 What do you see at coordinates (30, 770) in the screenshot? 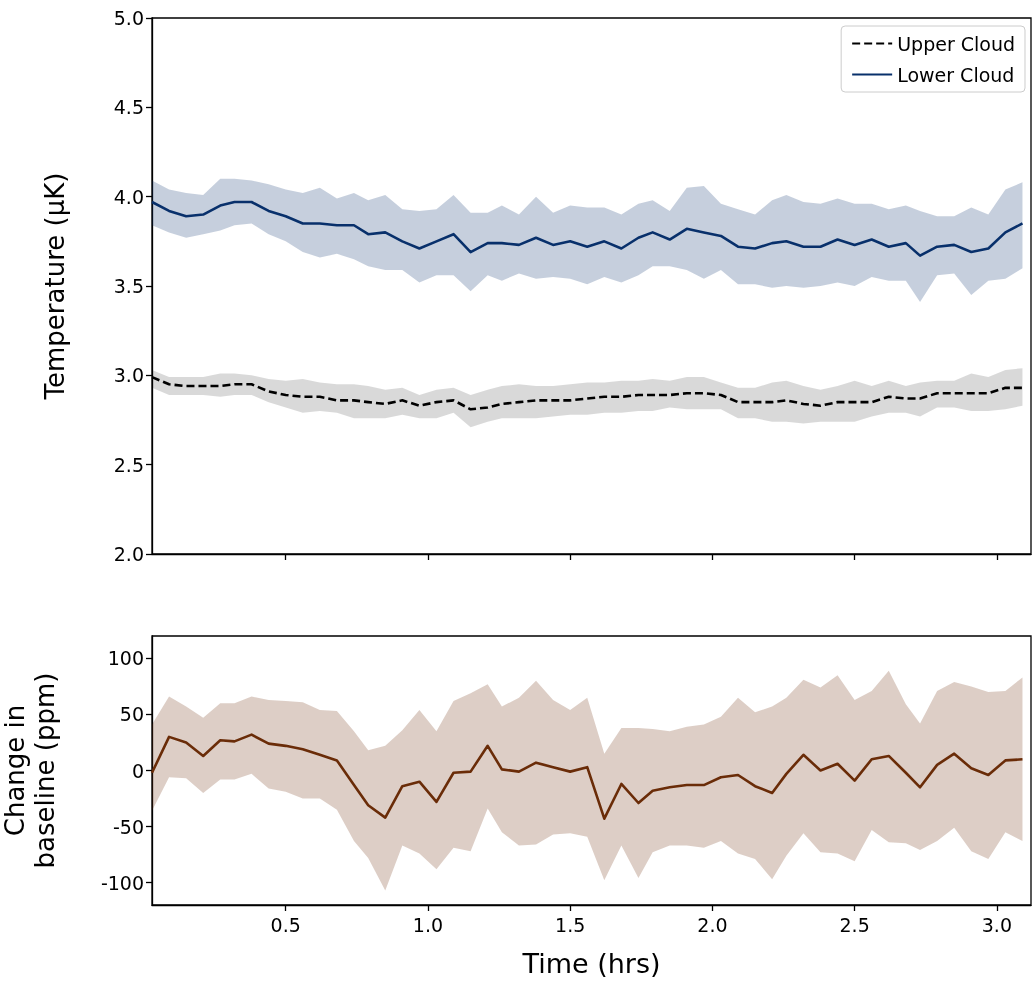
I see `y-axis-title: Change in baseline (ppm)` at bounding box center [30, 770].